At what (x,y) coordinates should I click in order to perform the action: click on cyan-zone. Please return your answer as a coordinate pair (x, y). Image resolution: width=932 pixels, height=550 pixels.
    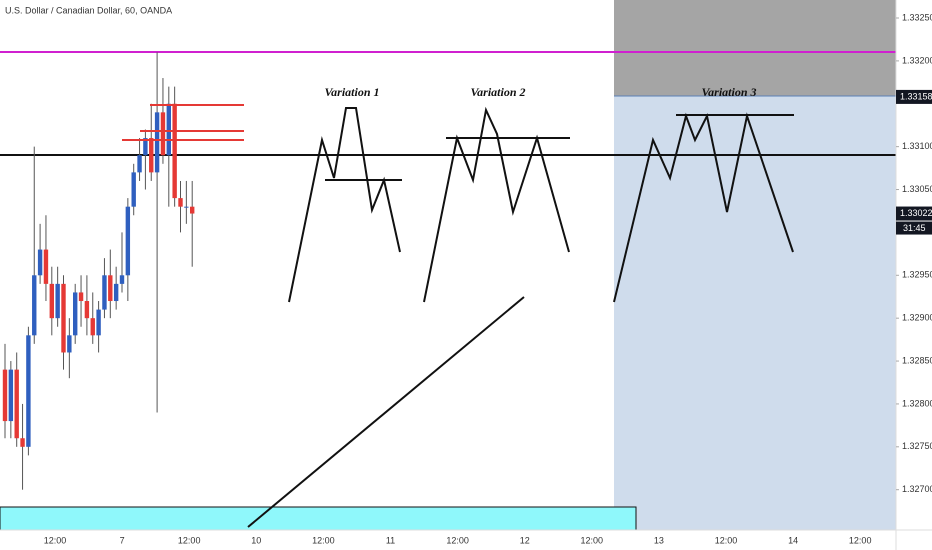
    Looking at the image, I should click on (318, 518).